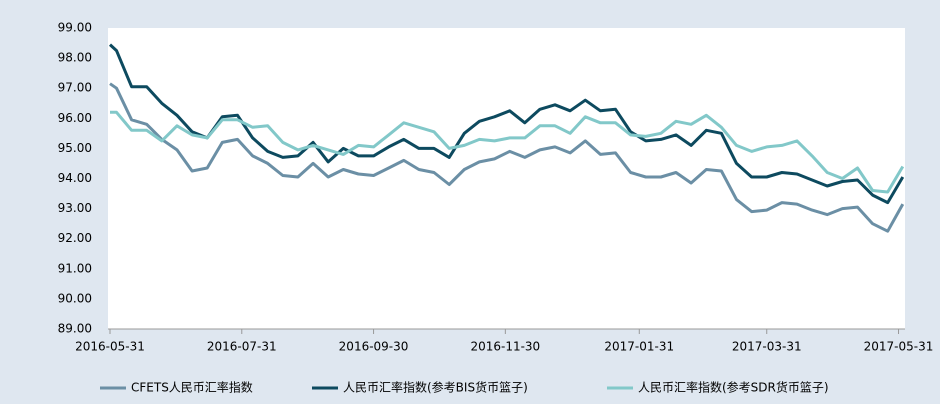  What do you see at coordinates (75, 329) in the screenshot?
I see `y-tick-label: 89.00` at bounding box center [75, 329].